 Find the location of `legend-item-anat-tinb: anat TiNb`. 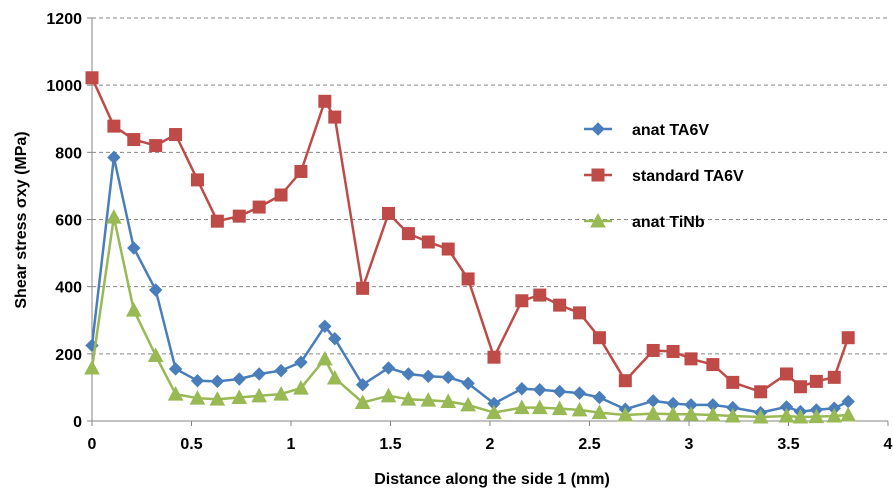

legend-item-anat-tinb: anat TiNb is located at coordinates (644, 221).